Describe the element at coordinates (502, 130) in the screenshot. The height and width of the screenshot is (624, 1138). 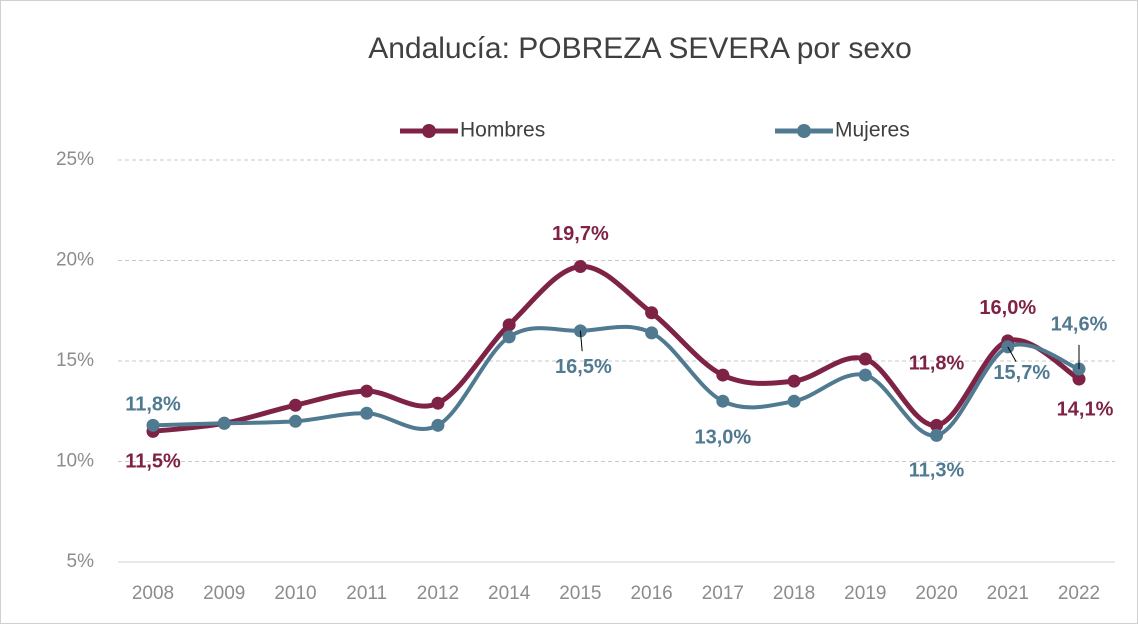
I see `legend-label: Hombres` at that location.